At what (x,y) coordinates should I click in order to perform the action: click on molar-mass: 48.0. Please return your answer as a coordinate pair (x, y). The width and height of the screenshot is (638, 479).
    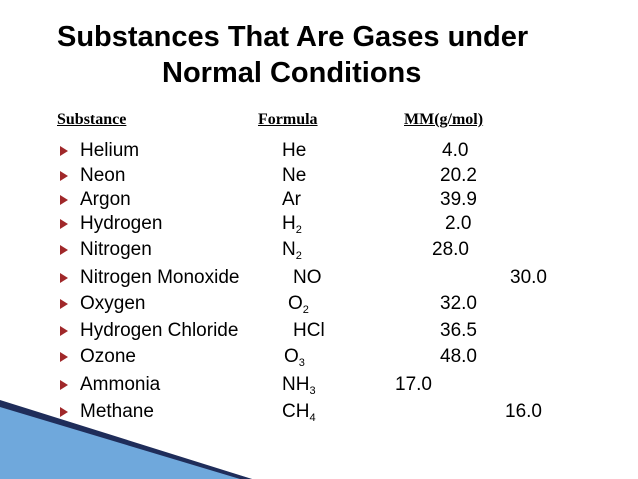
    Looking at the image, I should click on (458, 356).